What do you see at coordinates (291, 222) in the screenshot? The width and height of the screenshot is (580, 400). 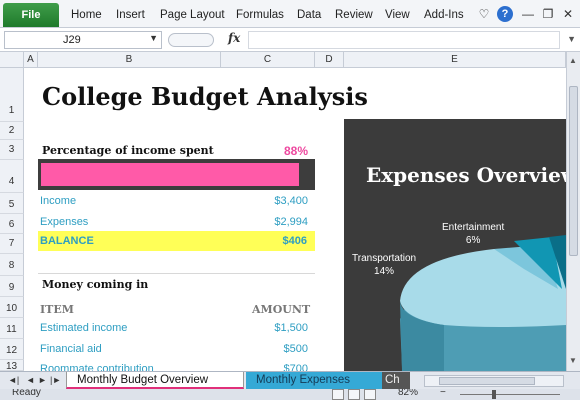 I see `expenses-value: $2,994` at bounding box center [291, 222].